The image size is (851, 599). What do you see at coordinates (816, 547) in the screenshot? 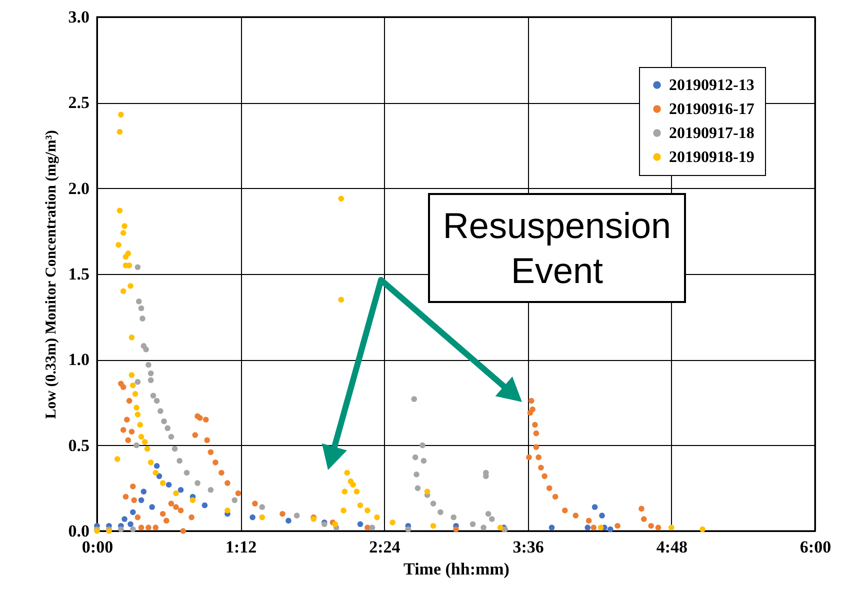
I see `x-tick-label: 6:00` at bounding box center [816, 547].